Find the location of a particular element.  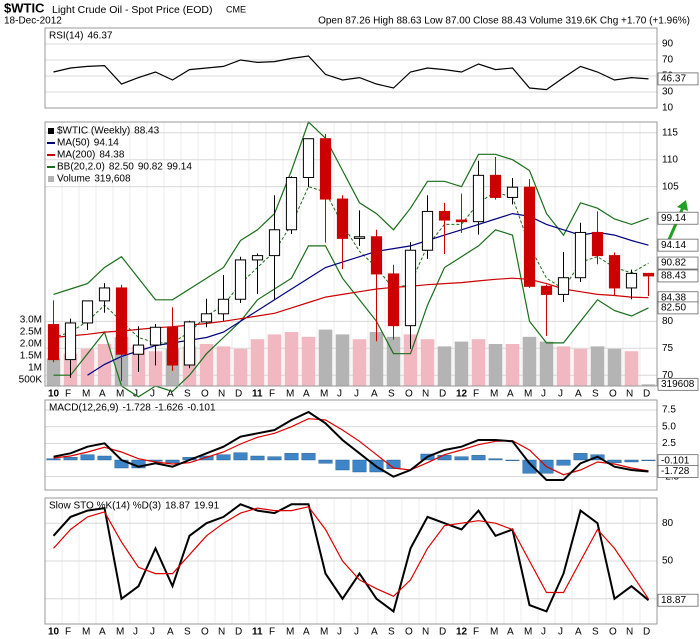

legend-label: Volume is located at coordinates (74, 179).